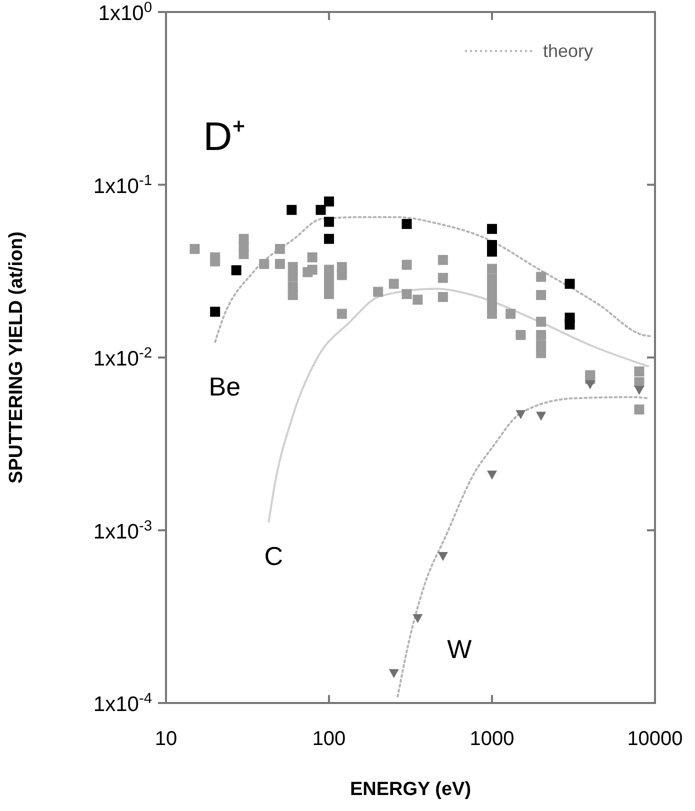 The height and width of the screenshot is (811, 695). What do you see at coordinates (125, 12) in the screenshot?
I see `y-tick-label: 1x10$^{0}$` at bounding box center [125, 12].